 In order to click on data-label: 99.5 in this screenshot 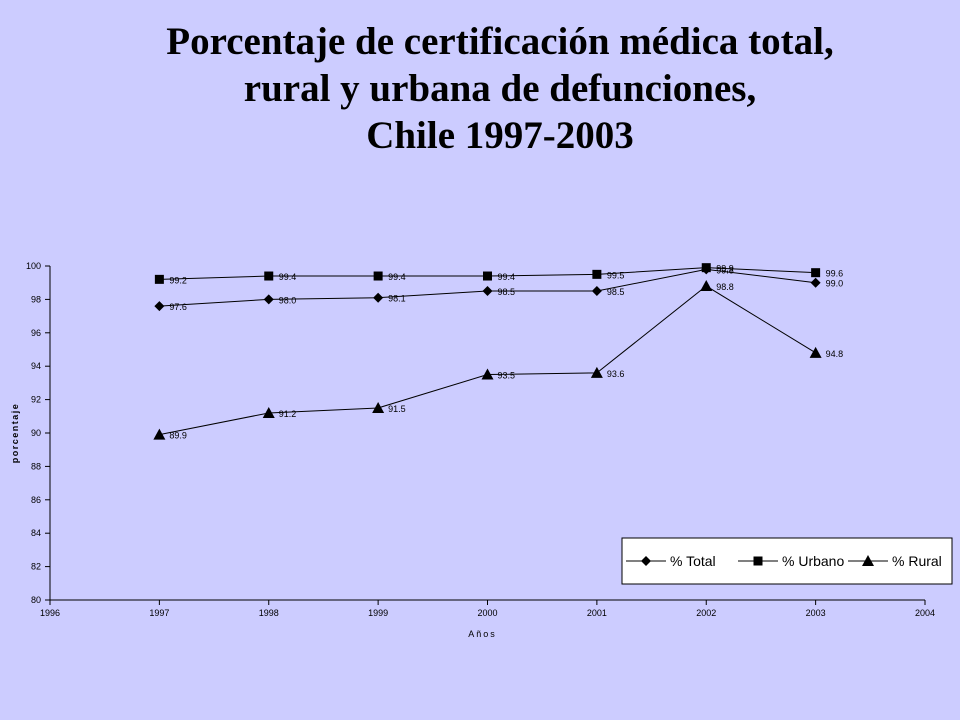, I will do `click(616, 275)`.